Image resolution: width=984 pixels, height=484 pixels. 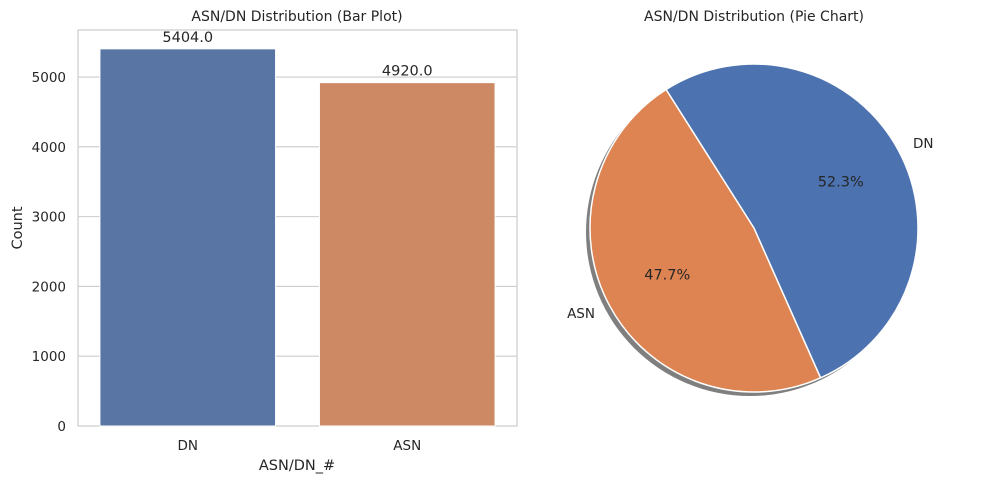 What do you see at coordinates (49, 148) in the screenshot?
I see `y-tick-label: 4000` at bounding box center [49, 148].